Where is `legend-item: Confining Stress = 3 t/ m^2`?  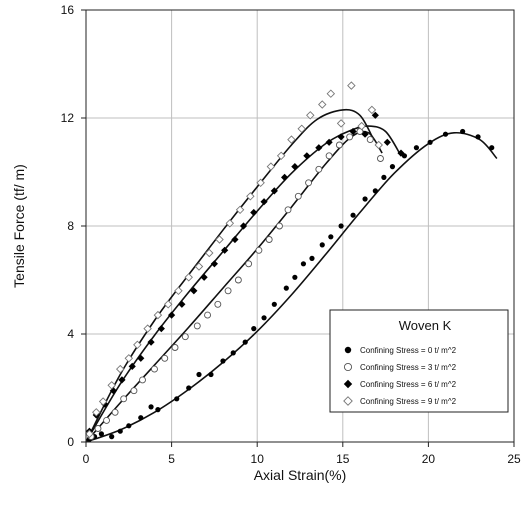 legend-item: Confining Stress = 3 t/ m^2 is located at coordinates (400, 367).